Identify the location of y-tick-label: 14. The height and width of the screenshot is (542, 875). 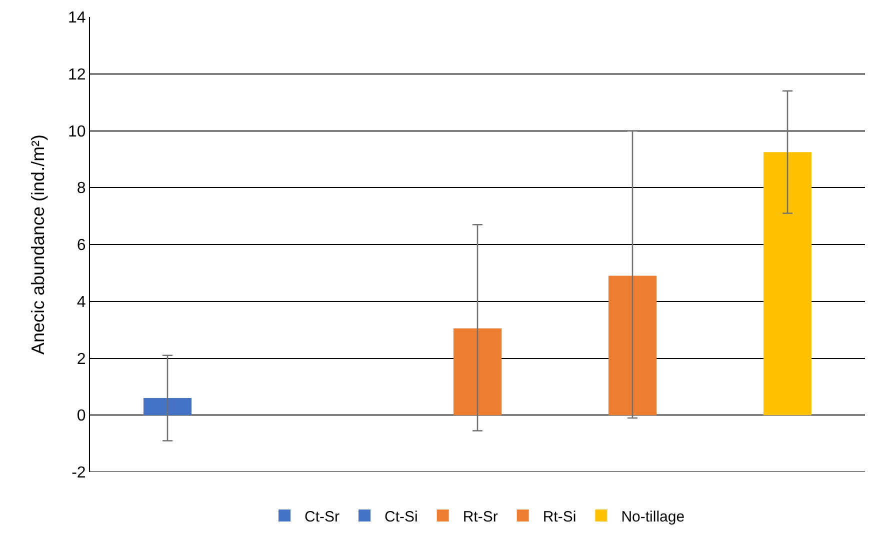
(77, 18).